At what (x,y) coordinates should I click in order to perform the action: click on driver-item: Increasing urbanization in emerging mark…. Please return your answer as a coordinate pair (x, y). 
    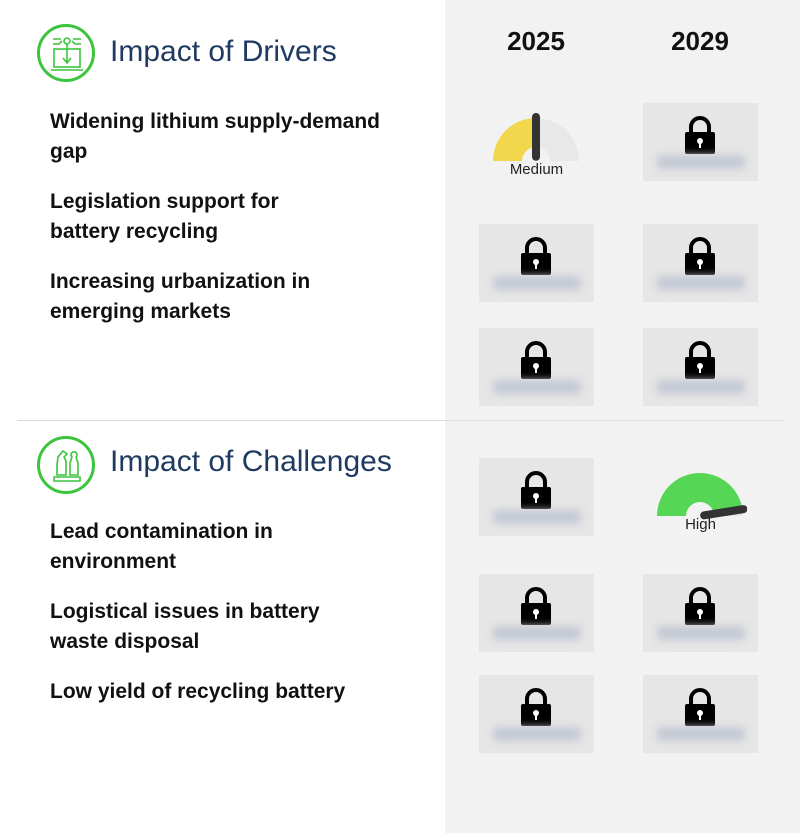
    Looking at the image, I should click on (180, 296).